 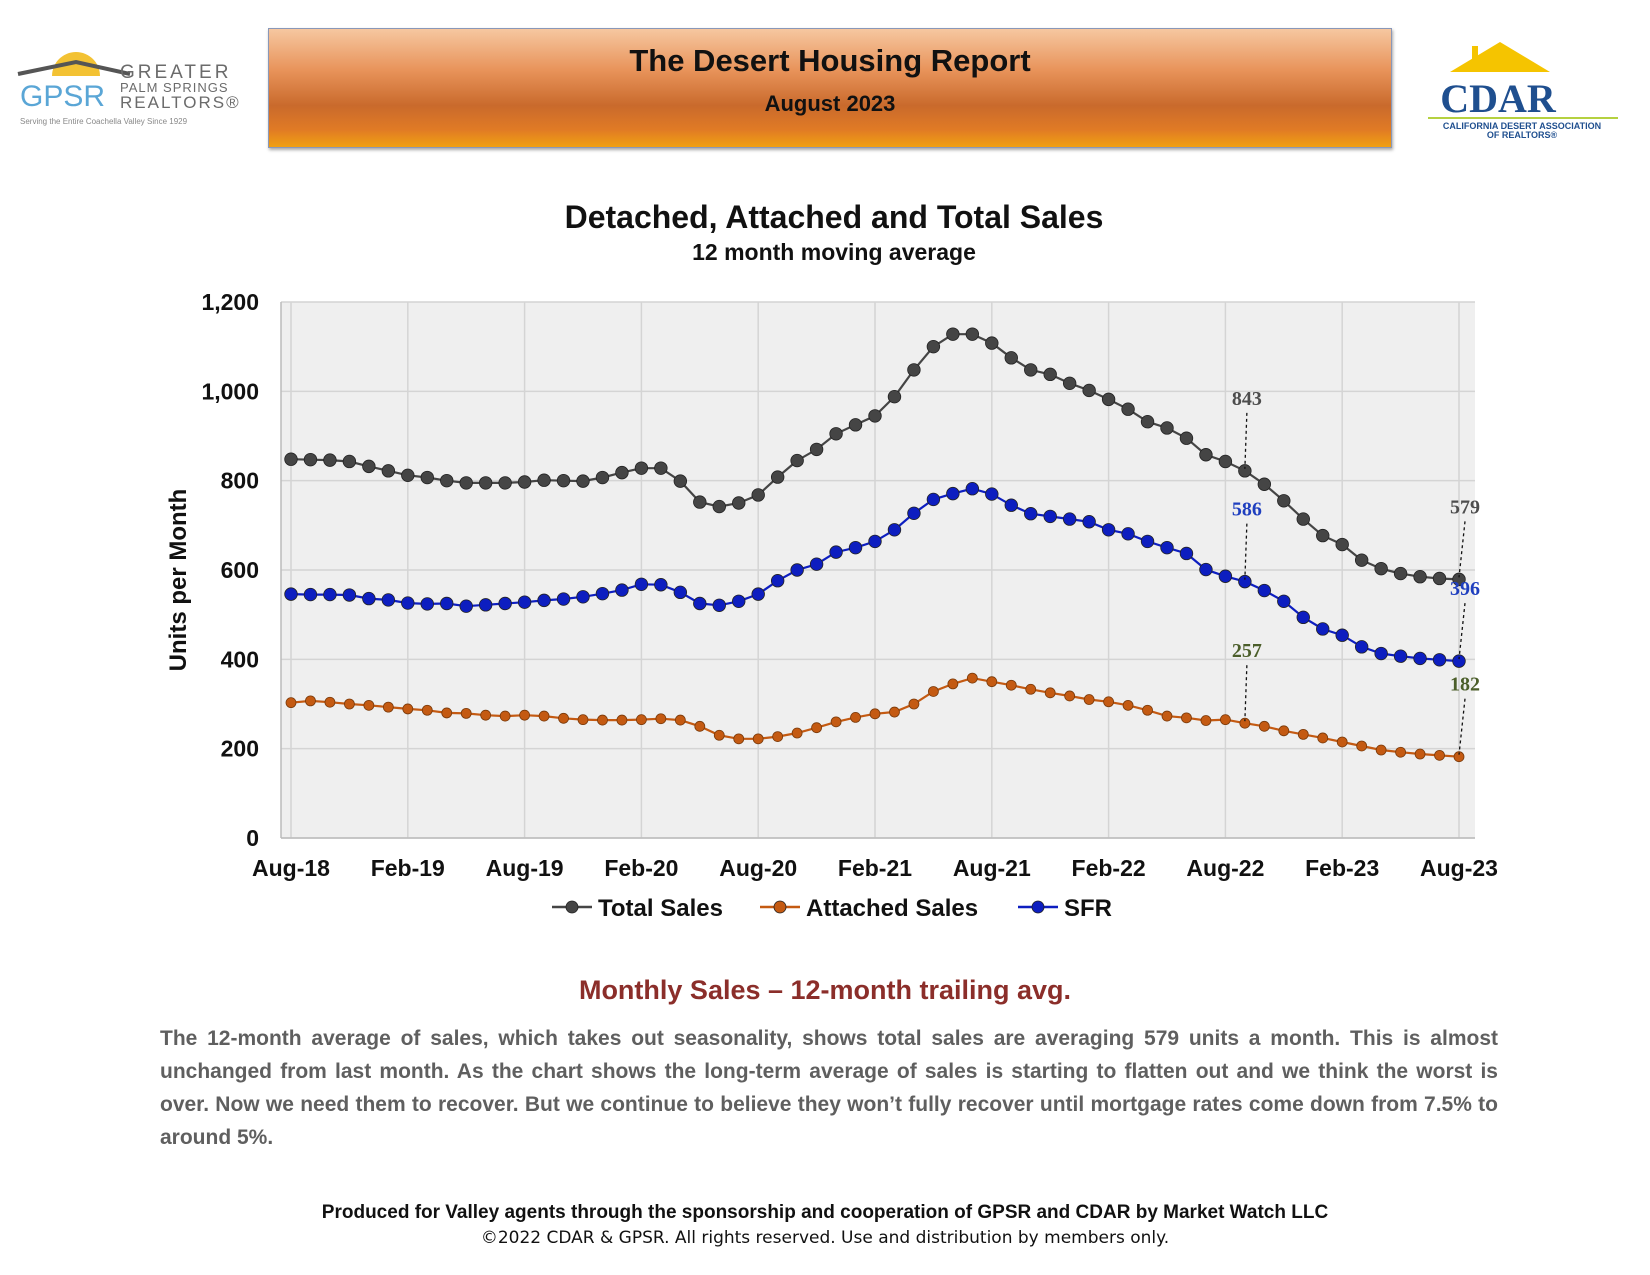 I want to click on x-tick-label: Feb-21, so click(x=875, y=868).